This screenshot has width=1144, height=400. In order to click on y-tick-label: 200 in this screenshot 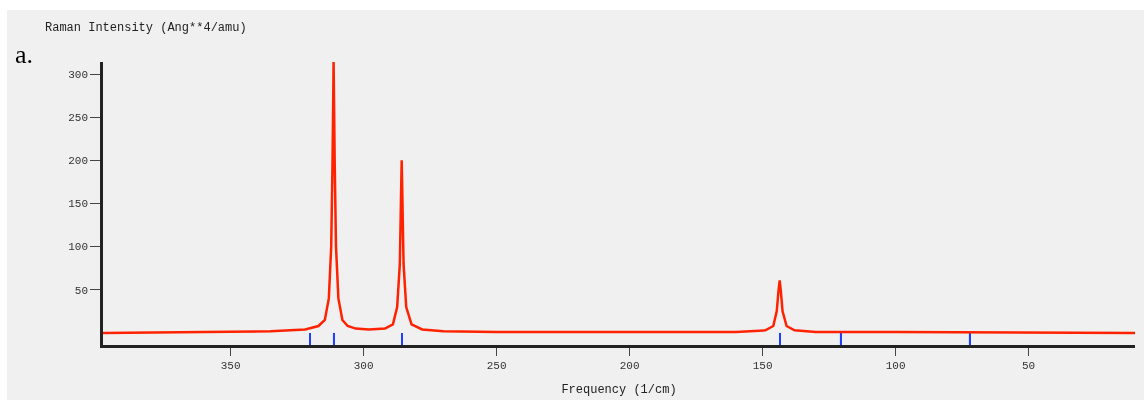, I will do `click(78, 161)`.